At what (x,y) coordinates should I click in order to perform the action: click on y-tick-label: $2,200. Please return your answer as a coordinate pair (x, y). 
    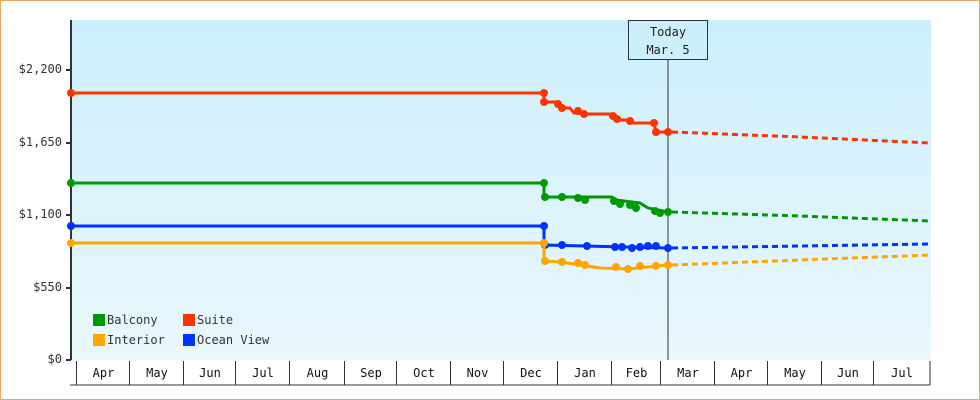
    Looking at the image, I should click on (40, 69).